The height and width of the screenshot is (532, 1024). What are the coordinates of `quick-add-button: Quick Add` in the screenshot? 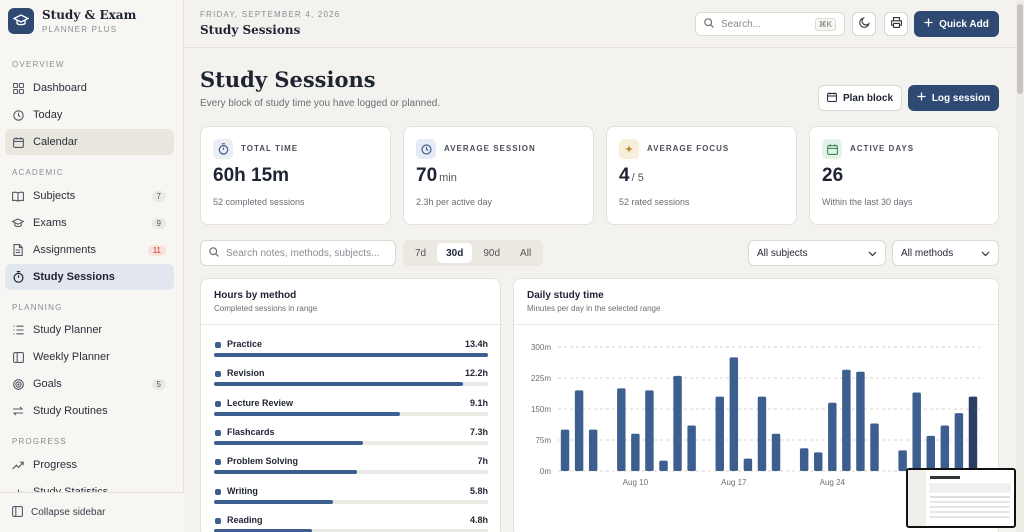 It's located at (956, 24).